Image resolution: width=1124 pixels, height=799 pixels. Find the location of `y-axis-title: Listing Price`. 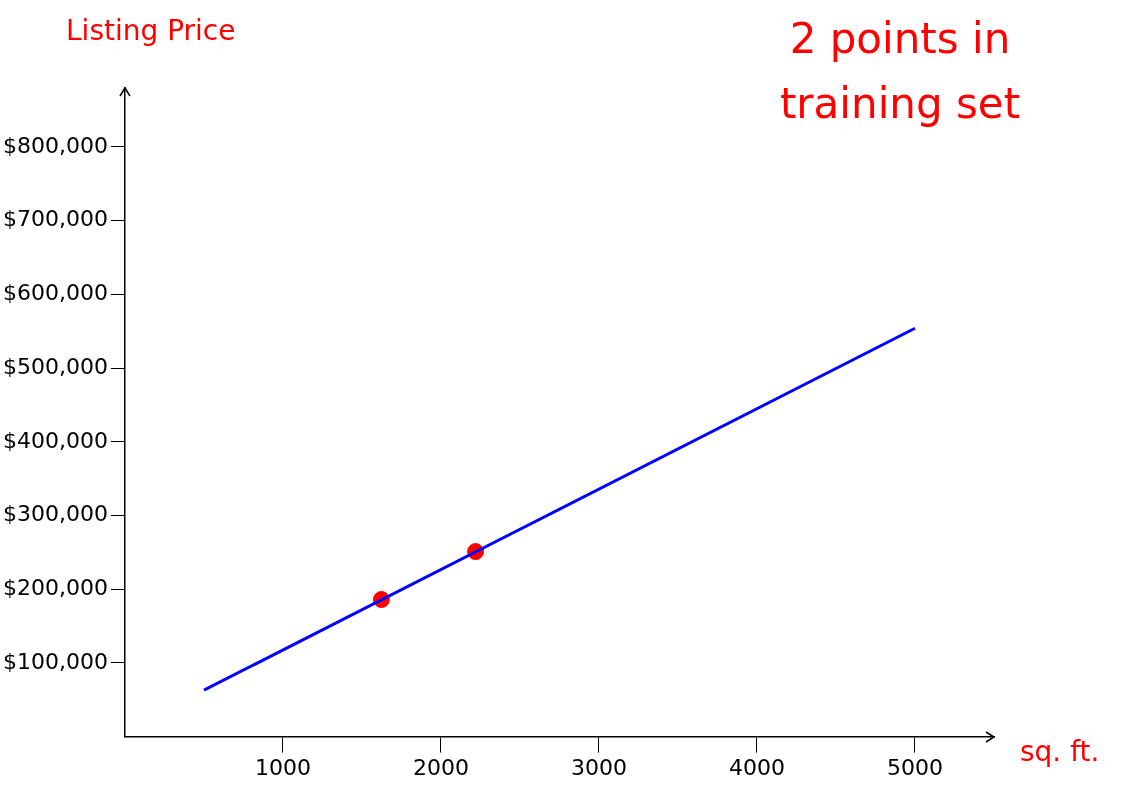

y-axis-title: Listing Price is located at coordinates (151, 30).